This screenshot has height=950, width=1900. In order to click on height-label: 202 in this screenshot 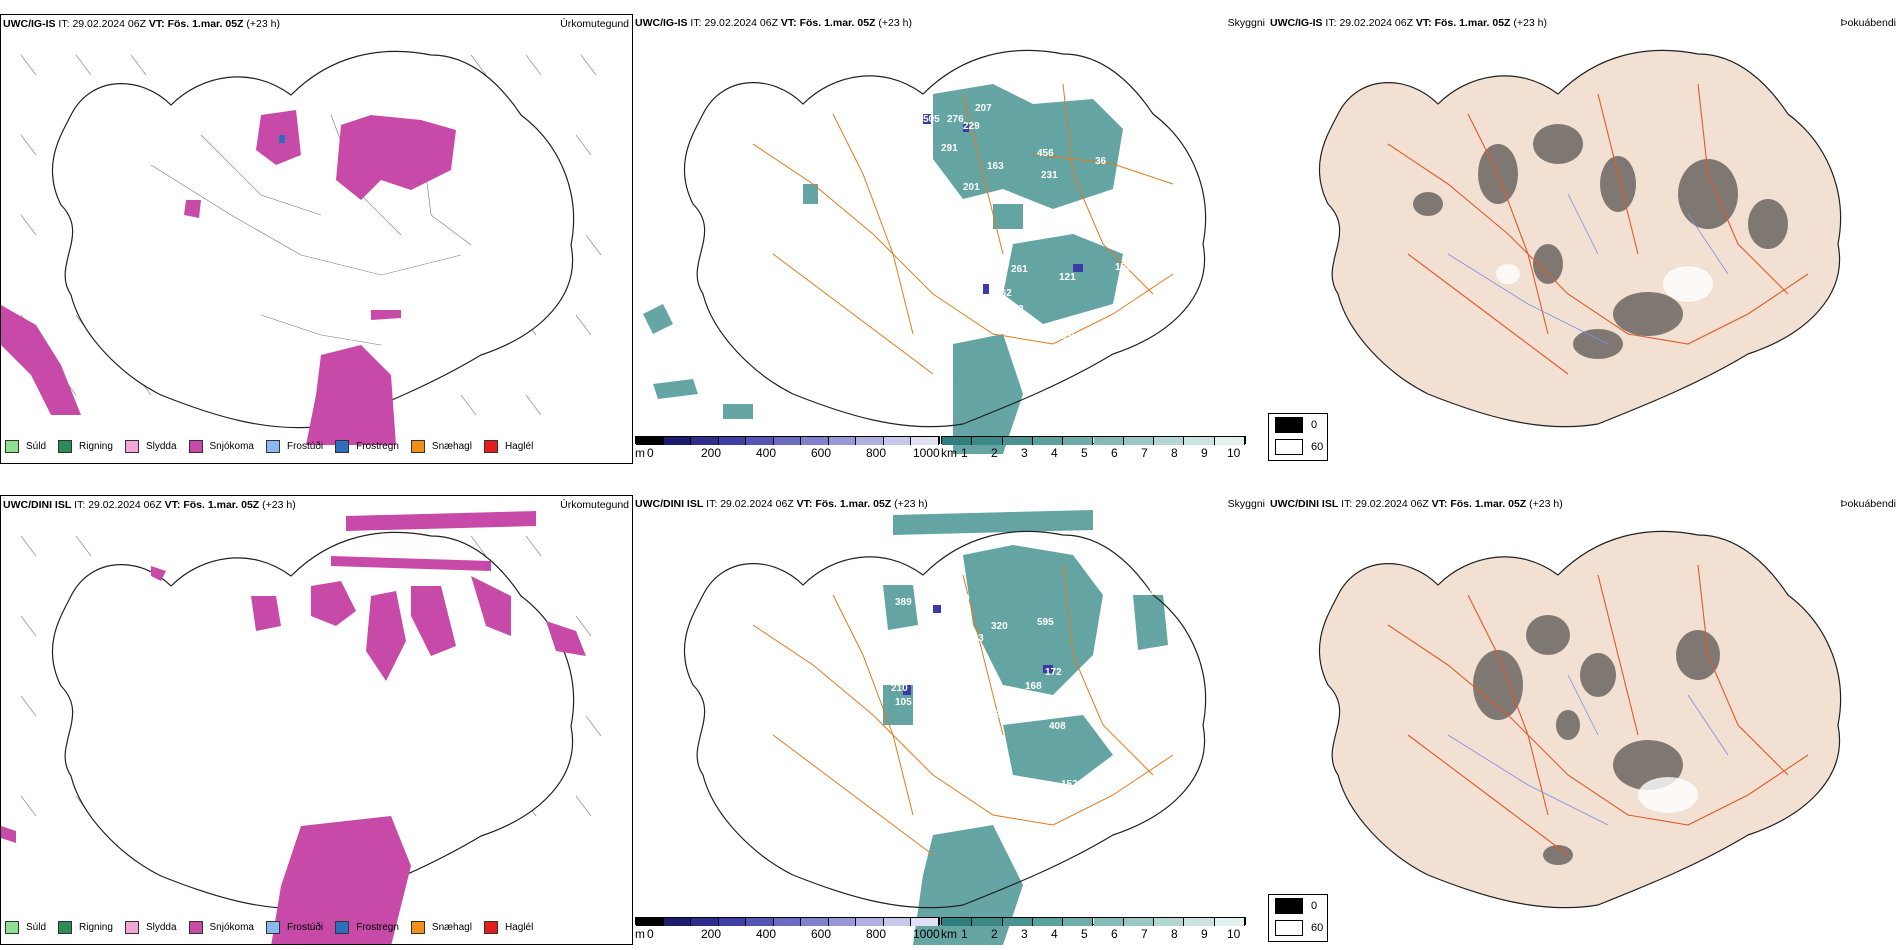, I will do `click(1015, 309)`.